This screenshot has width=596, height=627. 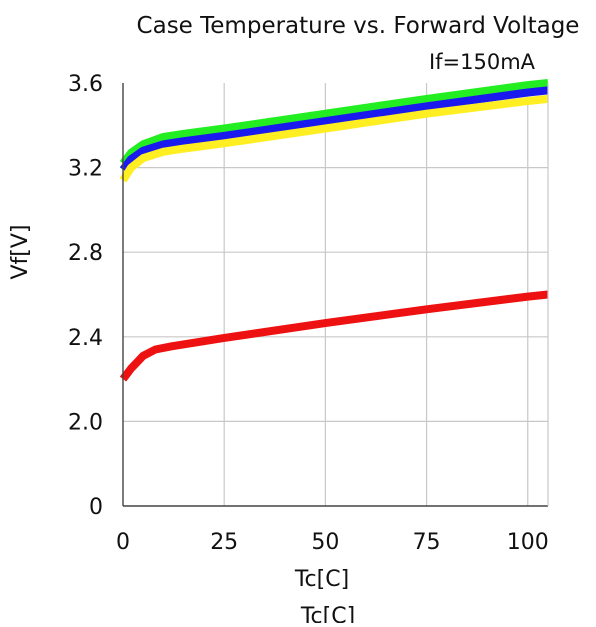 I want to click on y-tick-label: 2.0, so click(x=85, y=422).